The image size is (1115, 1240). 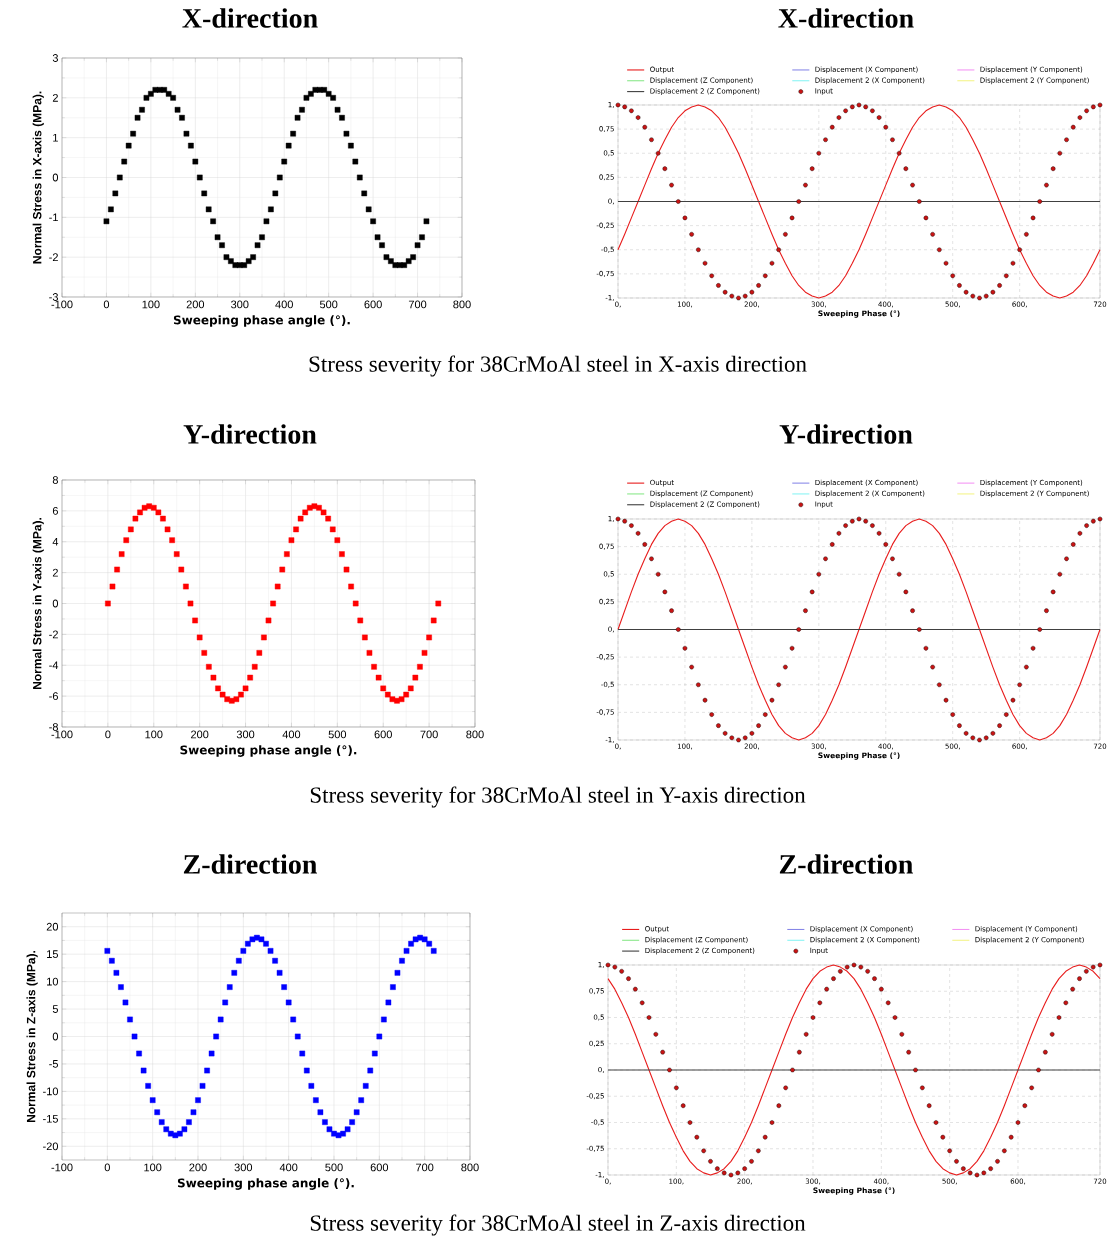 I want to click on y-tick-label: 6, so click(x=55, y=510).